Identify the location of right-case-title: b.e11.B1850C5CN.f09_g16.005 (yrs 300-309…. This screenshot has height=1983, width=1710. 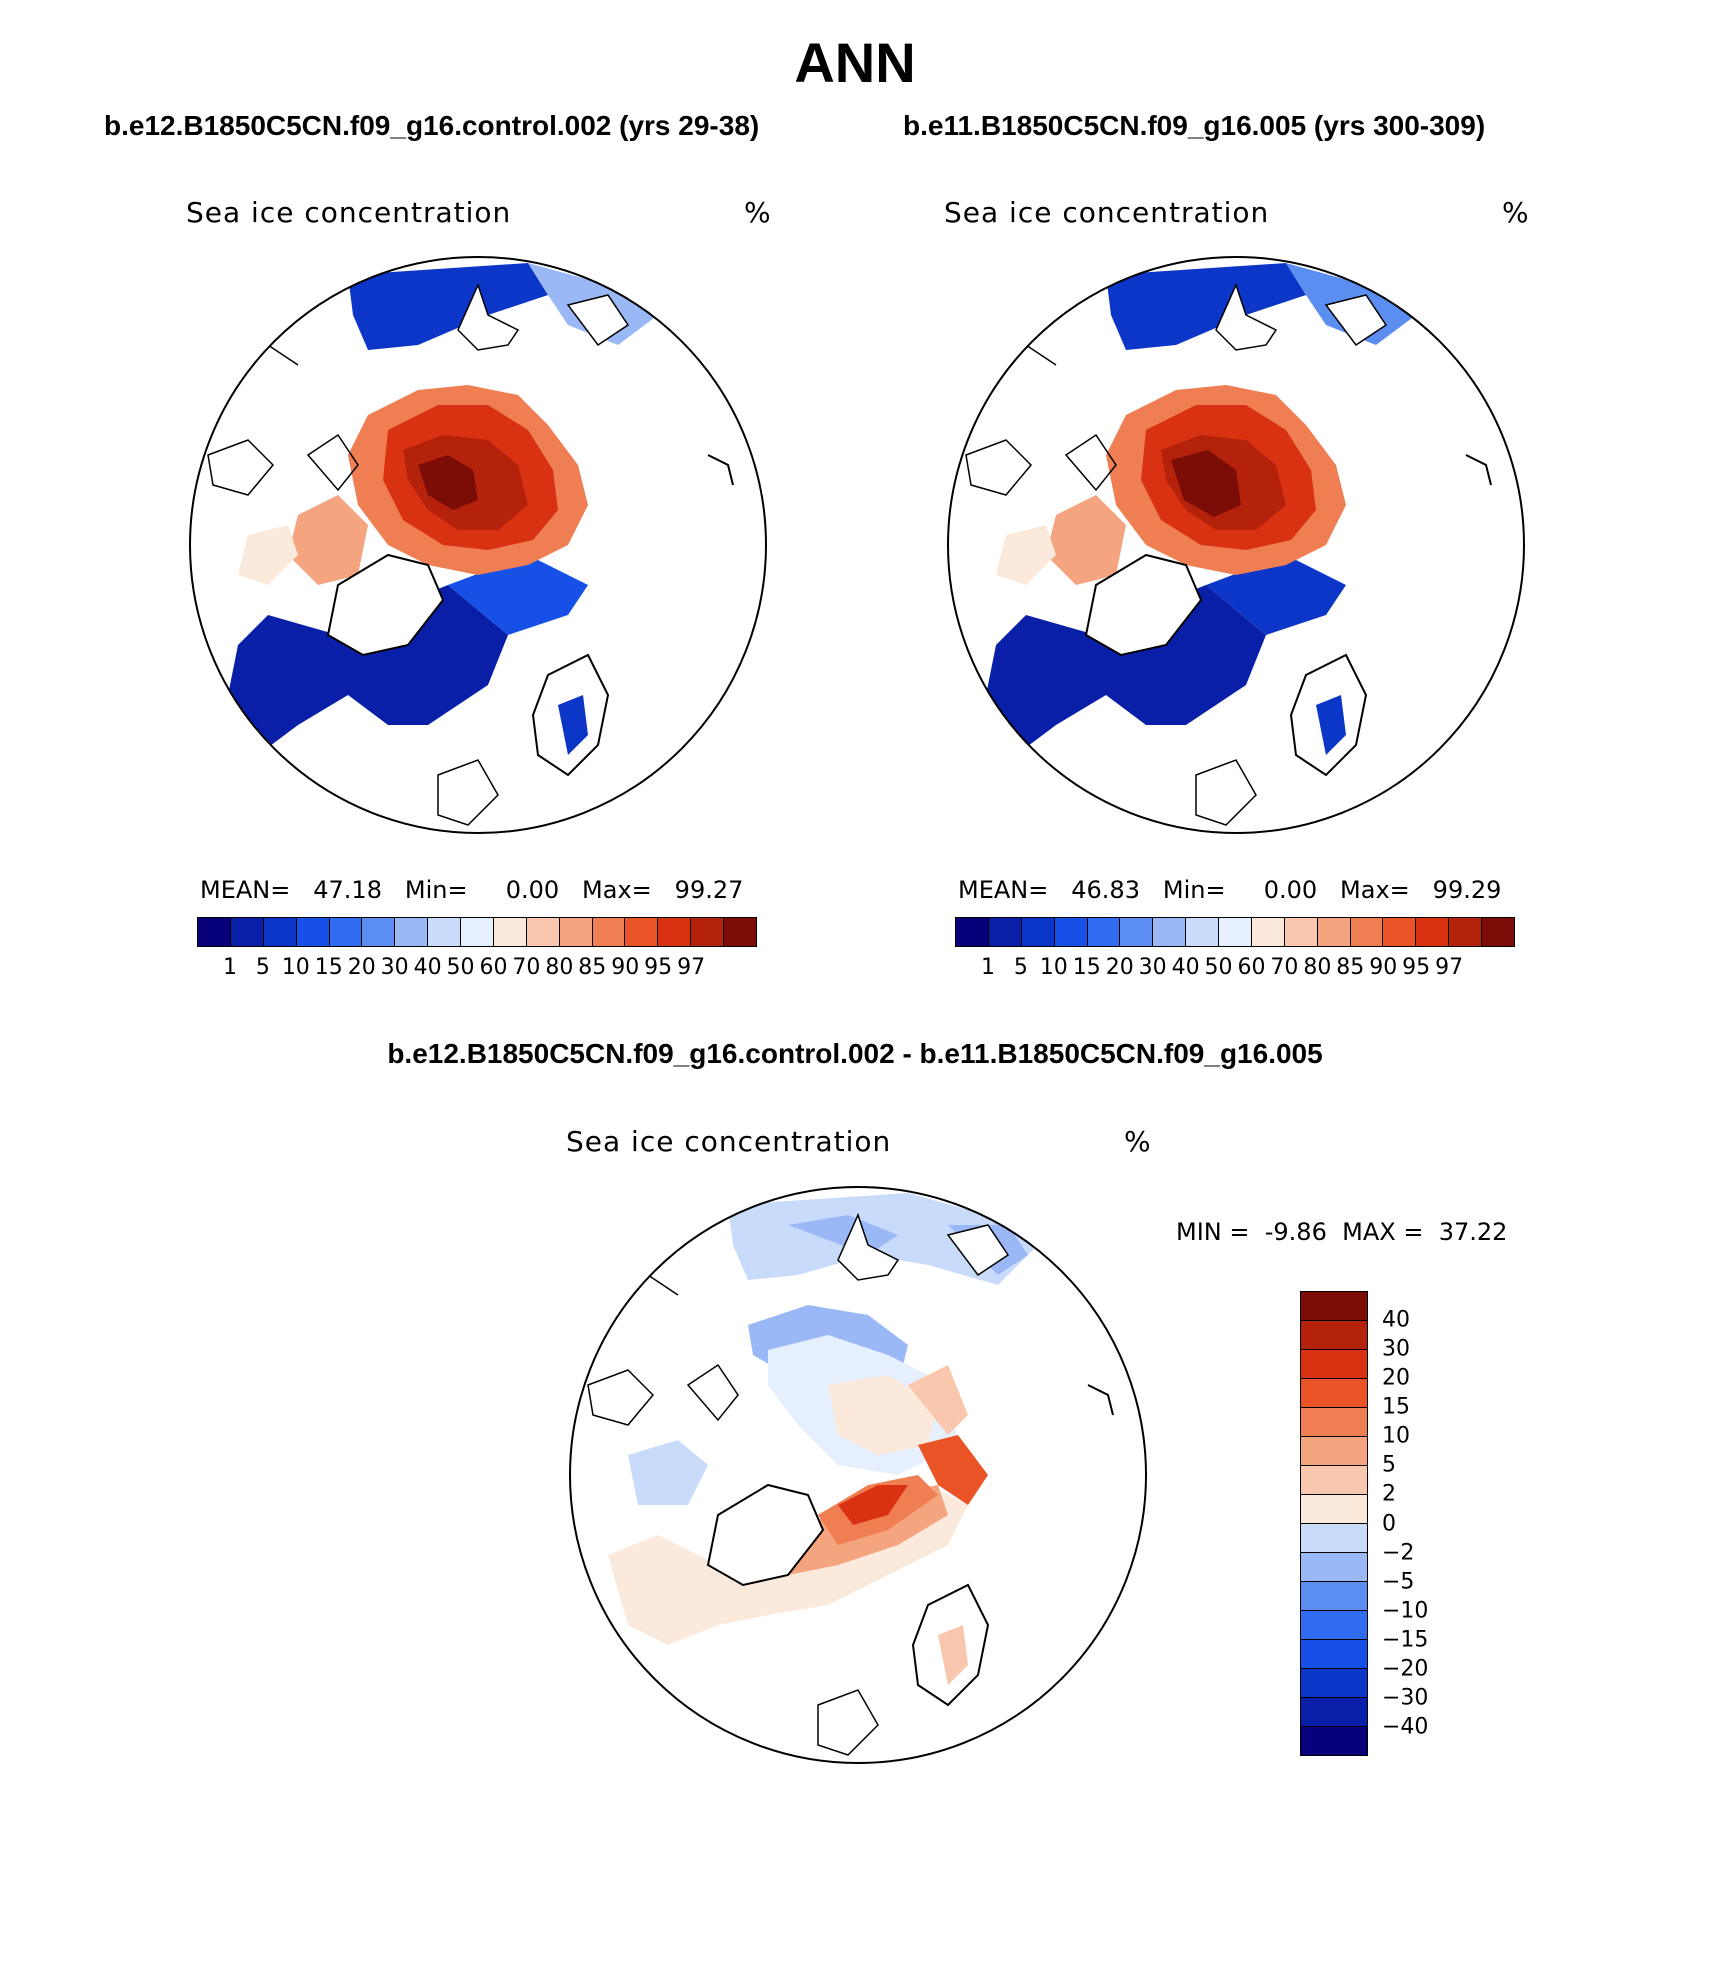
(1194, 125).